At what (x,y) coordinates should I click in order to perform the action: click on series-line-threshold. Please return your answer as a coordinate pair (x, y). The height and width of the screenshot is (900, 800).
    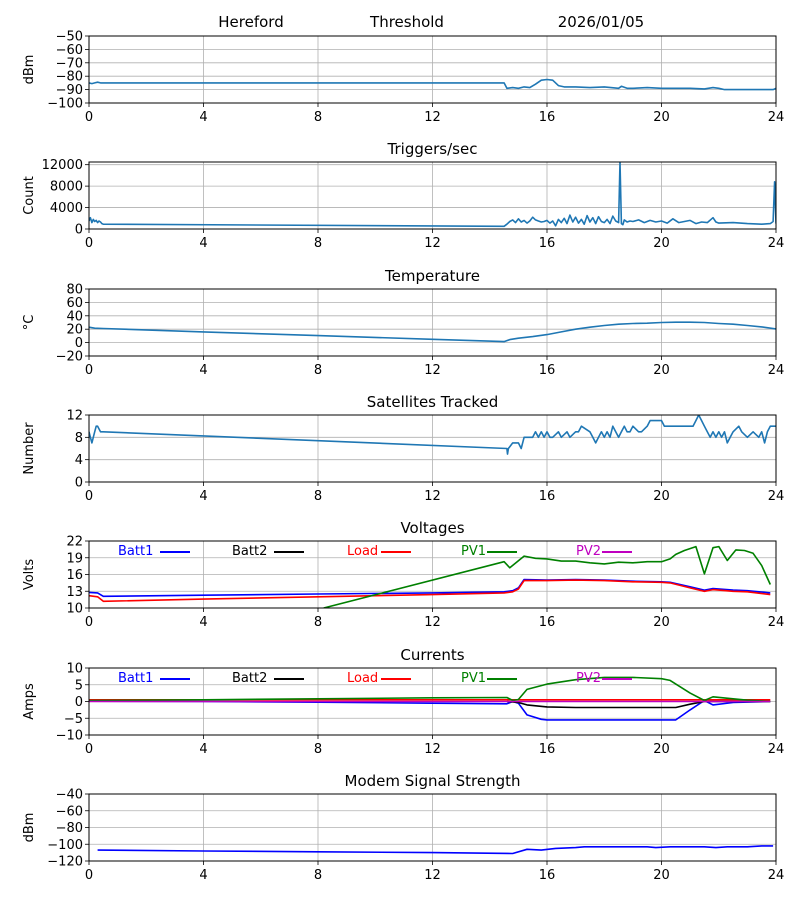
    Looking at the image, I should click on (432, 84).